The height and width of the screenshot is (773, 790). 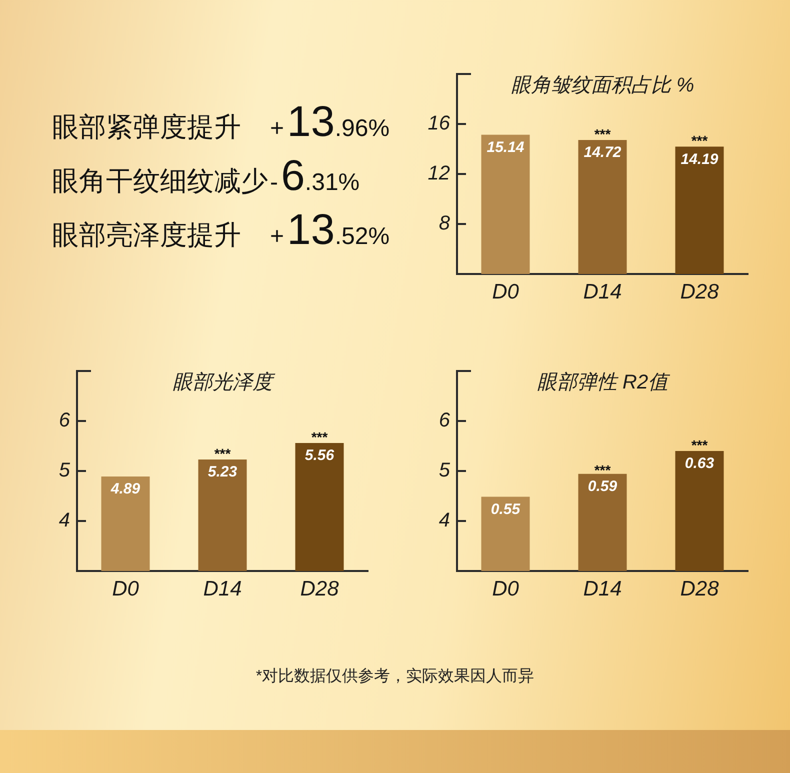 I want to click on data-label: 5.23, so click(x=223, y=472).